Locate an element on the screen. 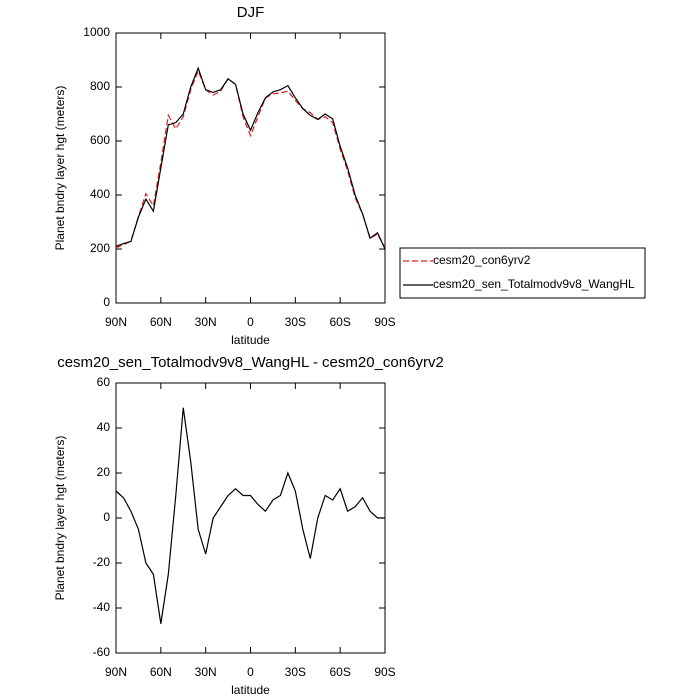  legend-label: cesm20_con6yrv2 is located at coordinates (482, 260).